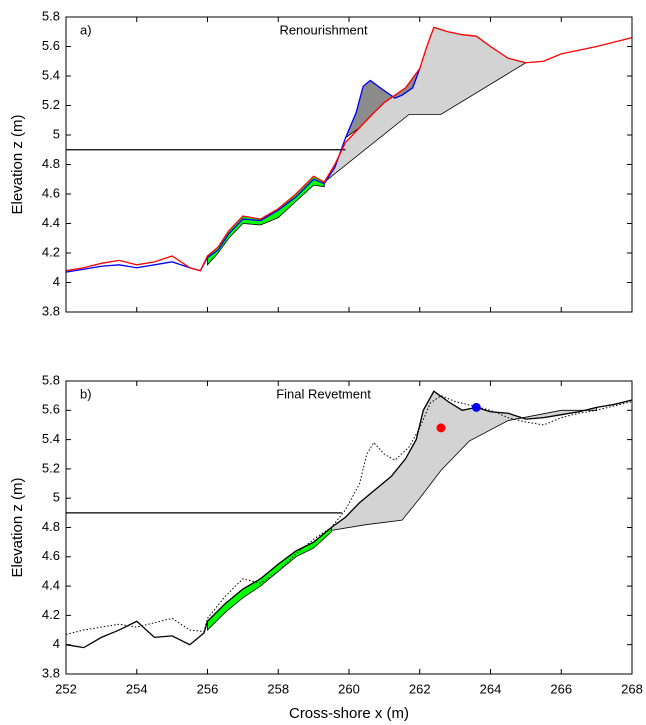 Image resolution: width=646 pixels, height=725 pixels. What do you see at coordinates (349, 713) in the screenshot?
I see `x-axis-label: Cross-shore x (m)` at bounding box center [349, 713].